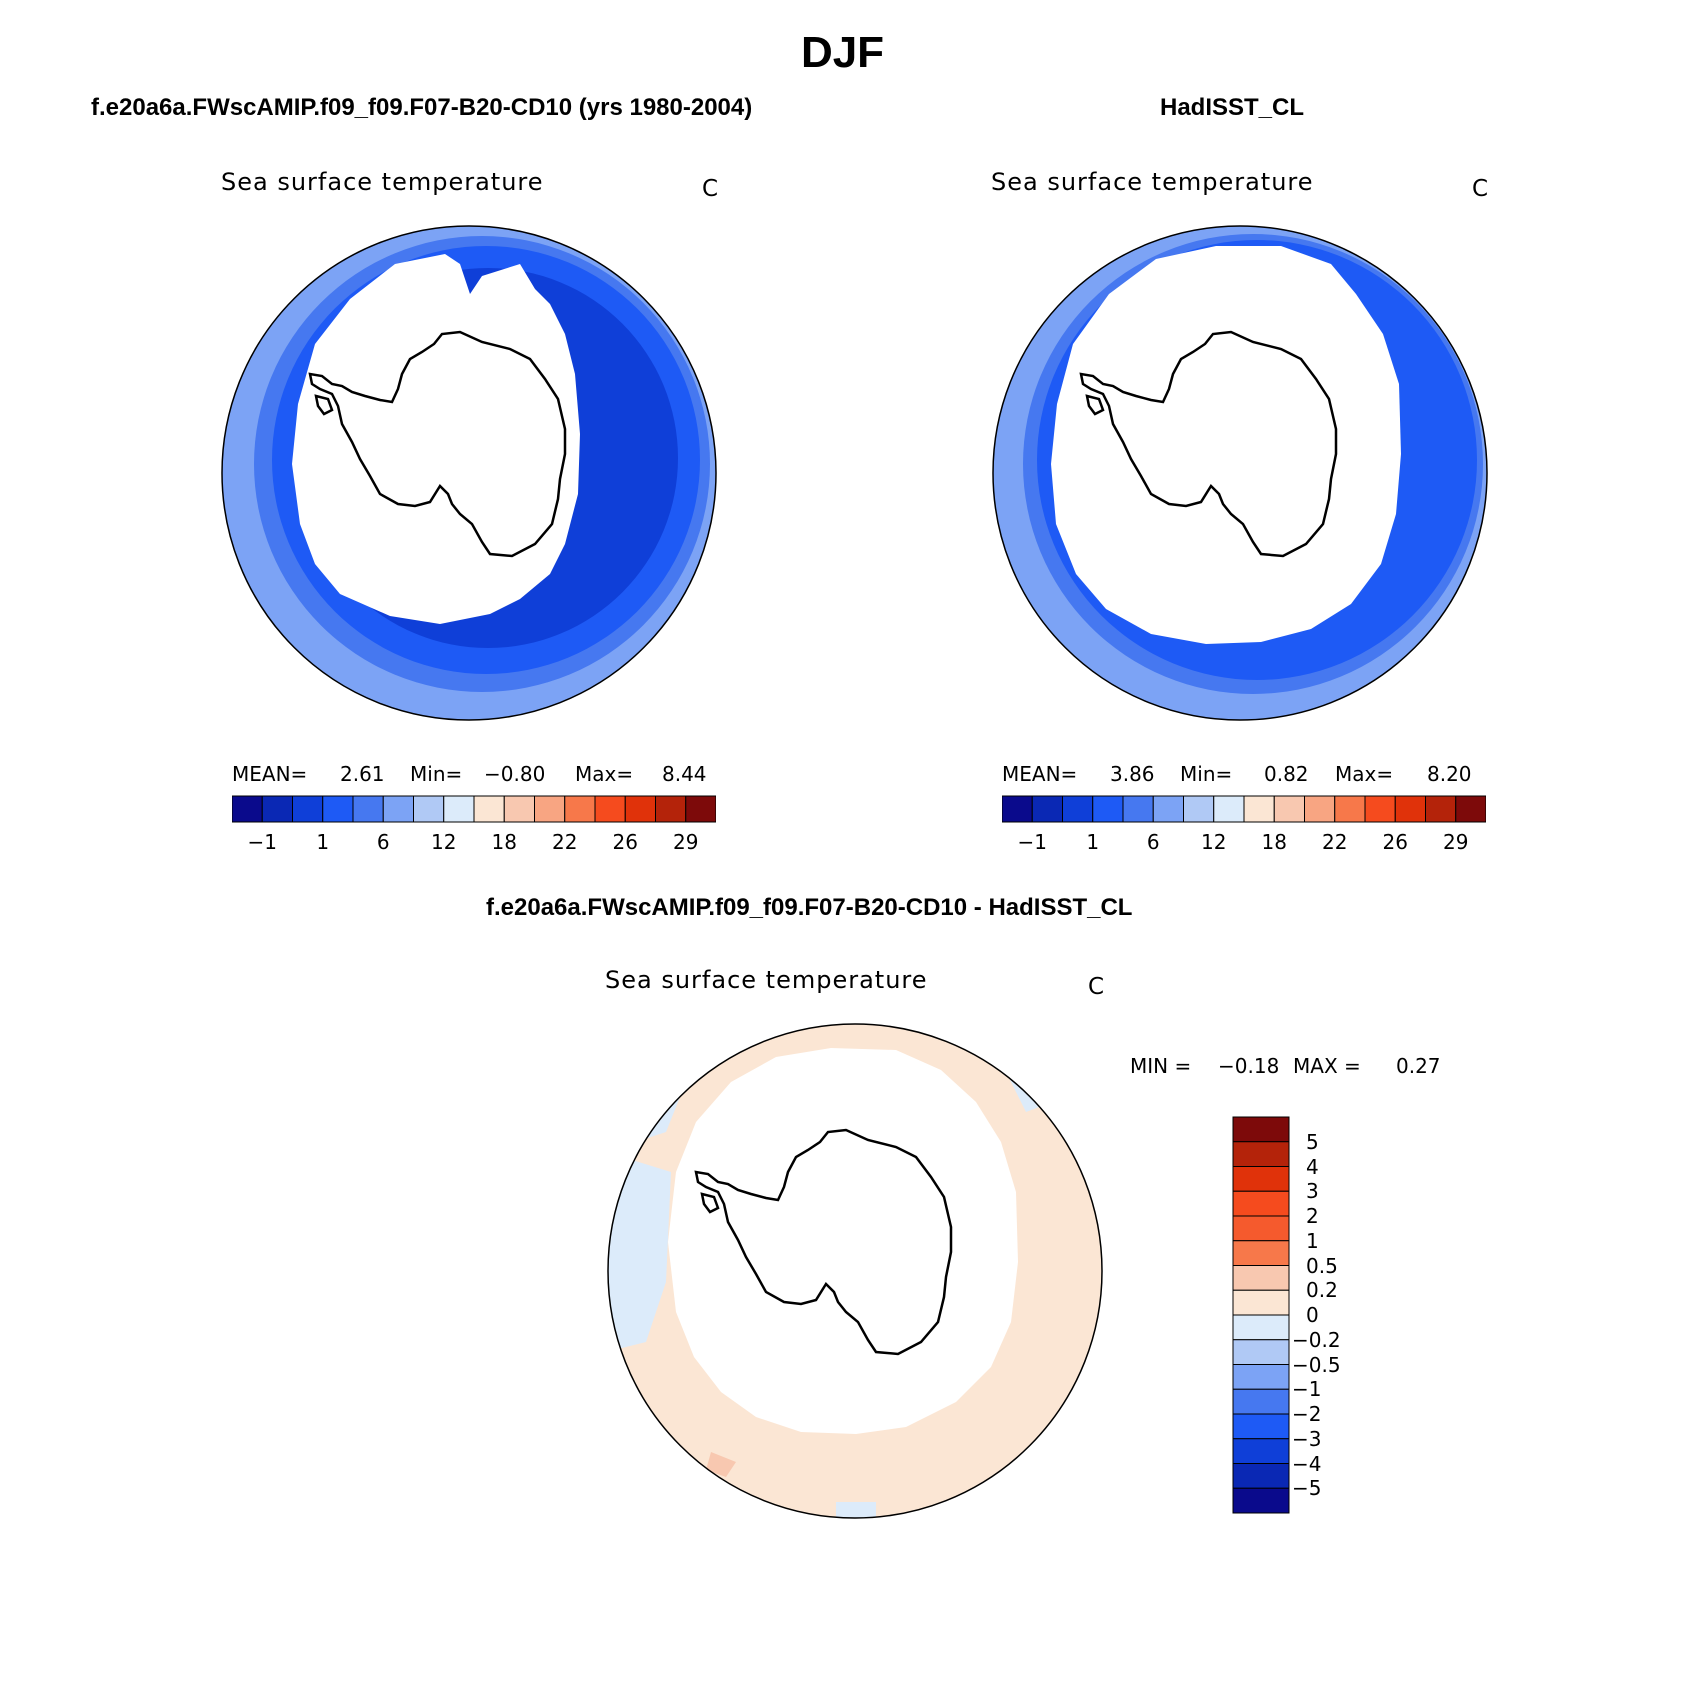 The image size is (1685, 1683). Describe the element at coordinates (1307, 1438) in the screenshot. I see `colorbar-tick-label: −3` at that location.